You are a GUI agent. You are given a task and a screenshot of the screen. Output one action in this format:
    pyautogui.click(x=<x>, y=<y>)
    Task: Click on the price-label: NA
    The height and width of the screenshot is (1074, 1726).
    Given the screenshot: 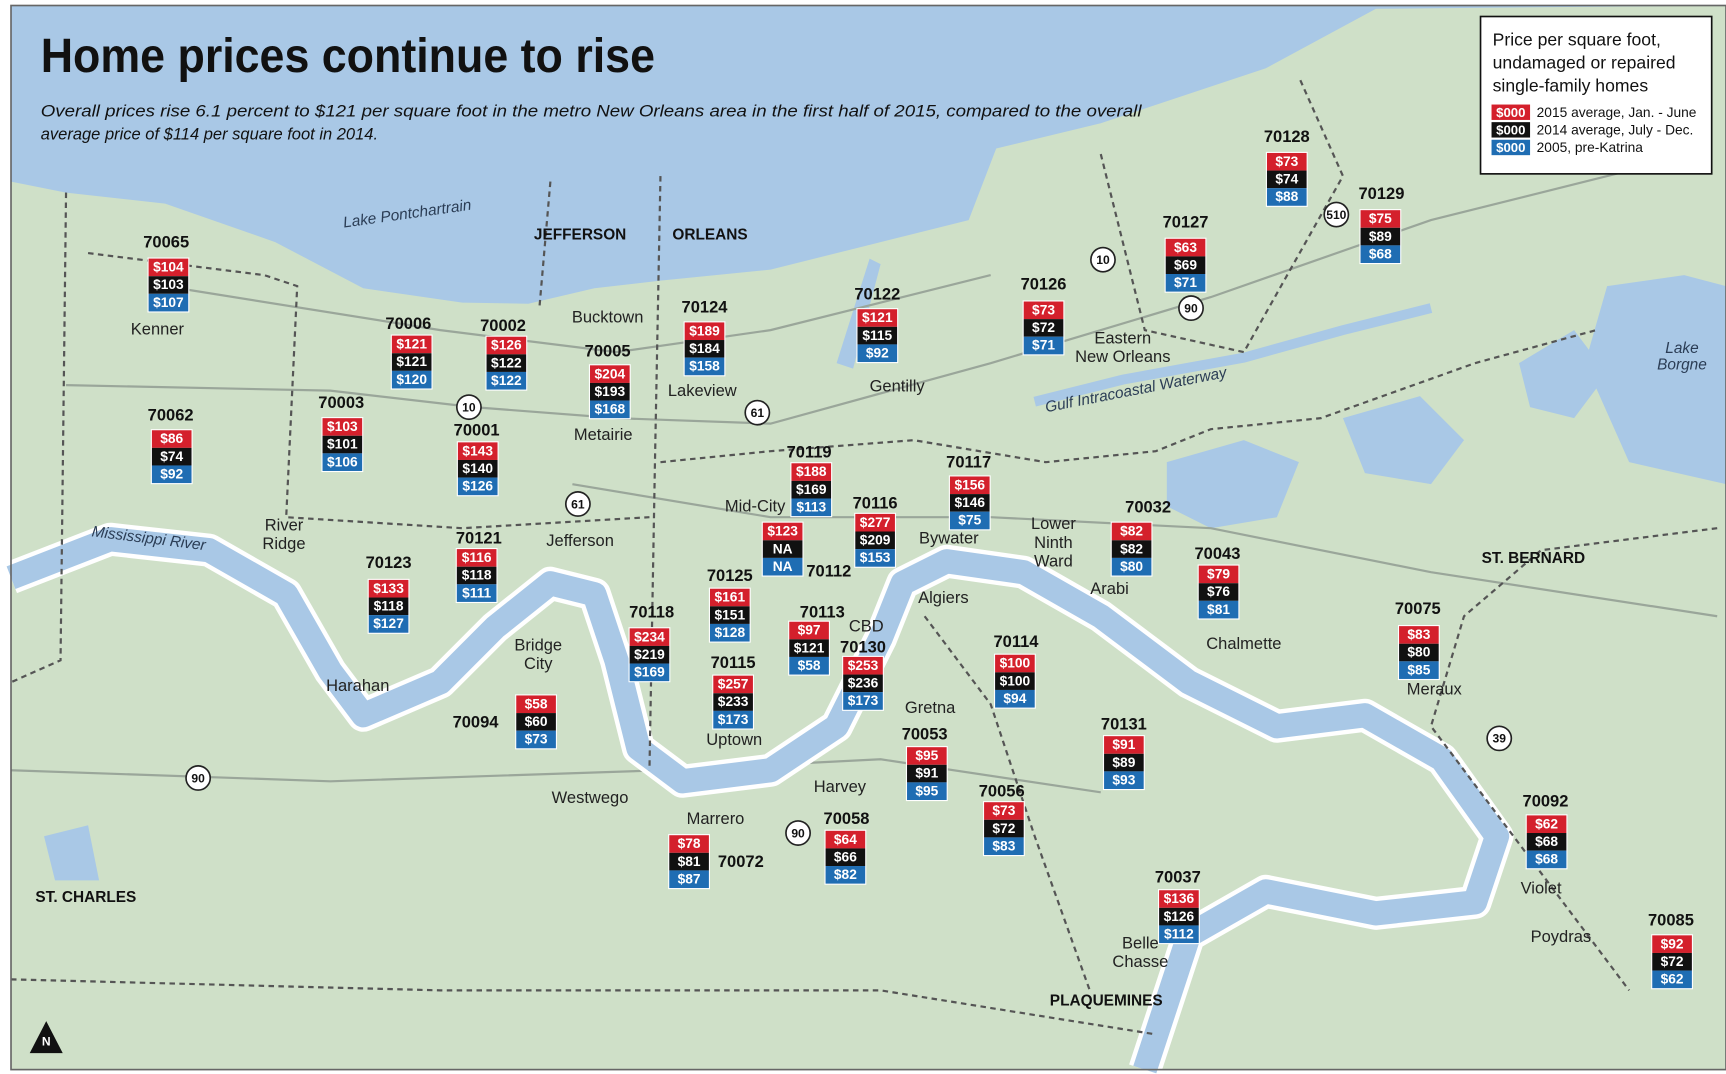 What is the action you would take?
    pyautogui.click(x=783, y=548)
    